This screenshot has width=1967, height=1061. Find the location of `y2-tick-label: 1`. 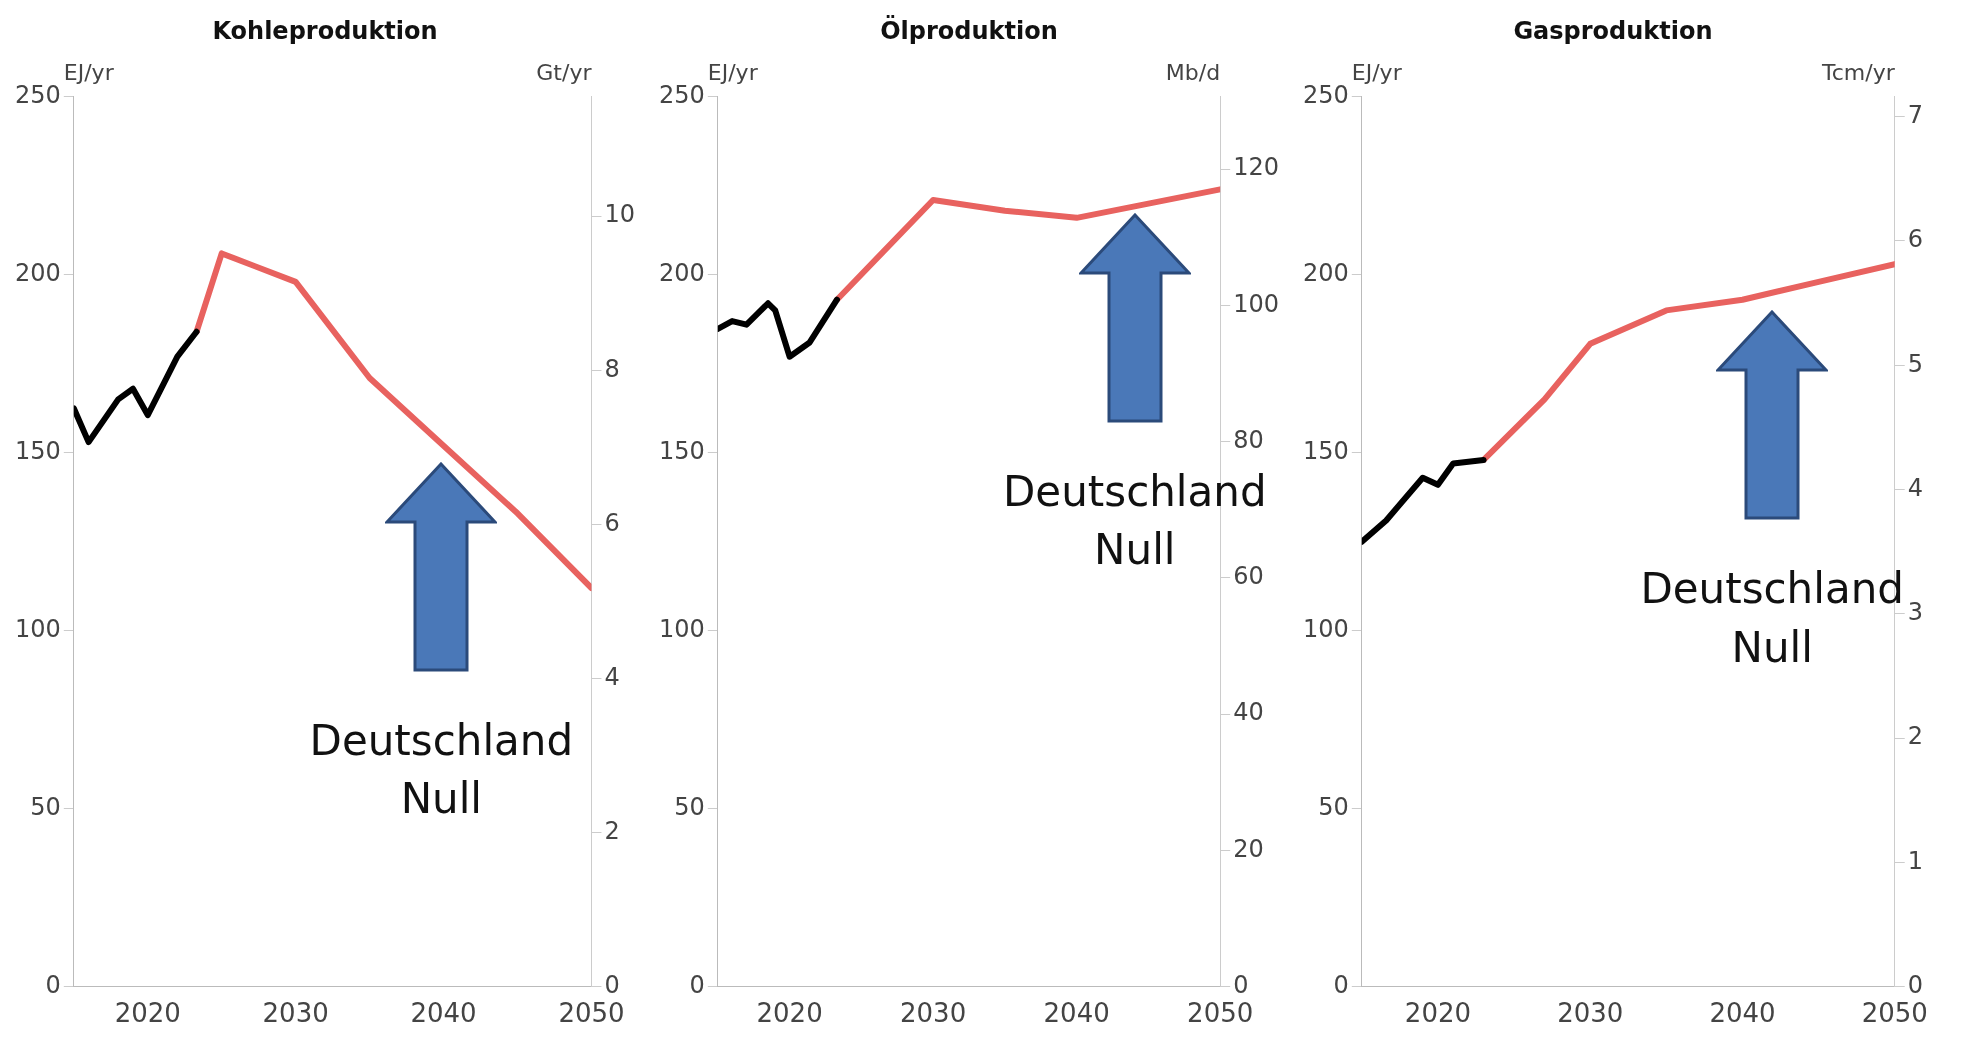

y2-tick-label: 1 is located at coordinates (1915, 860).